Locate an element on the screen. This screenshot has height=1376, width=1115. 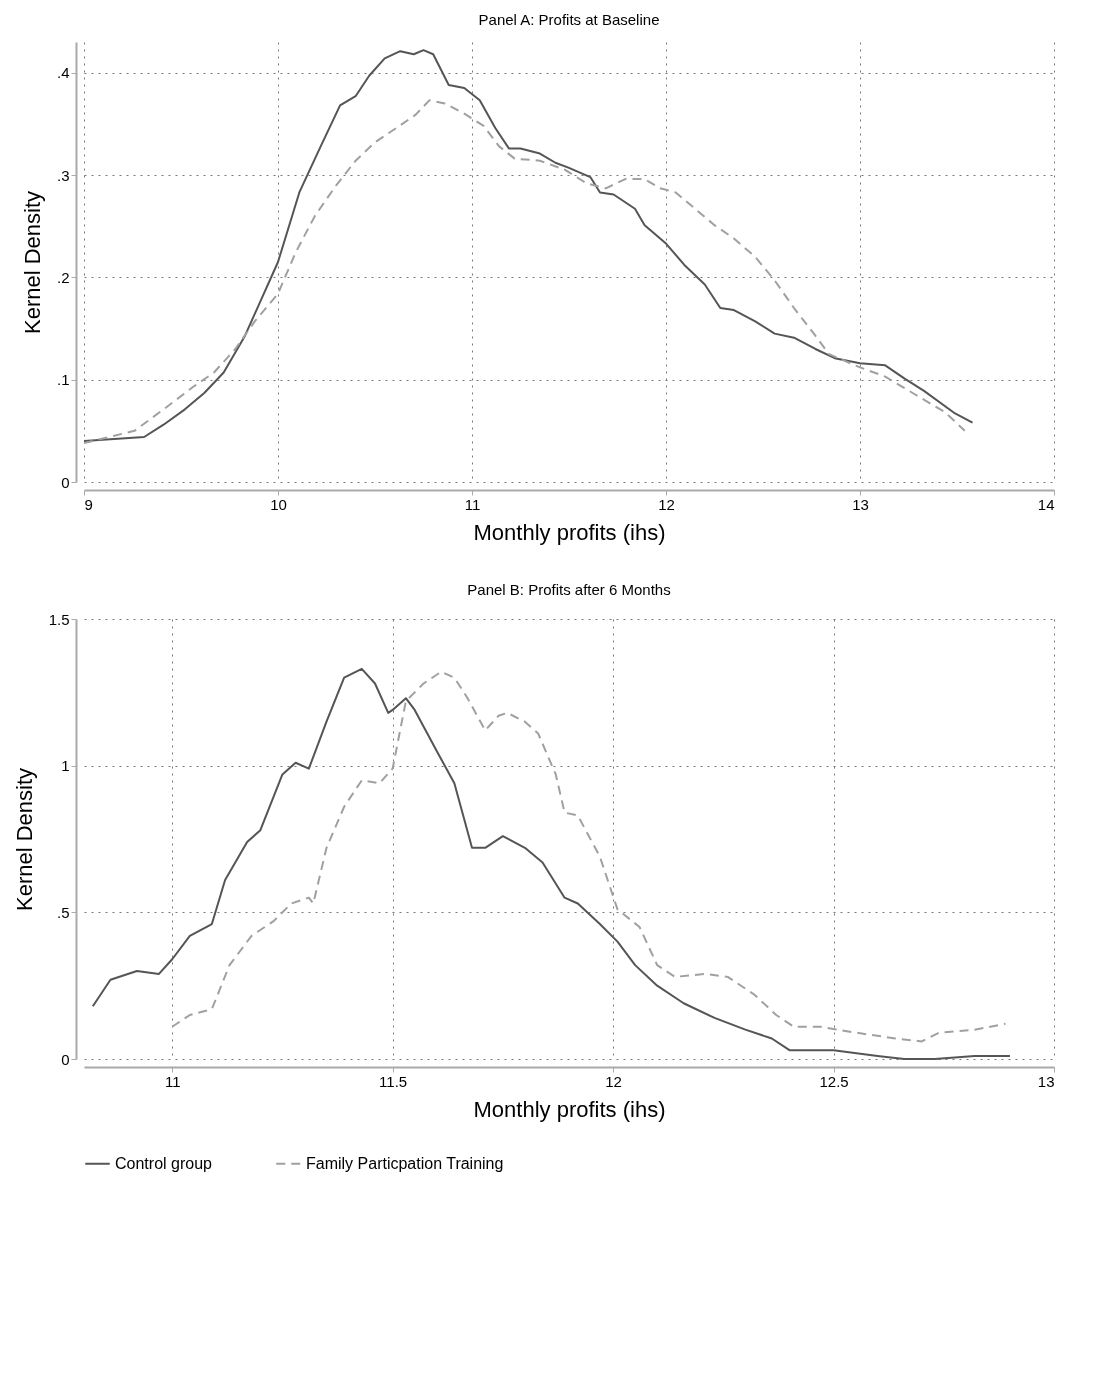
x-tick-label: 11.5 is located at coordinates (393, 1081).